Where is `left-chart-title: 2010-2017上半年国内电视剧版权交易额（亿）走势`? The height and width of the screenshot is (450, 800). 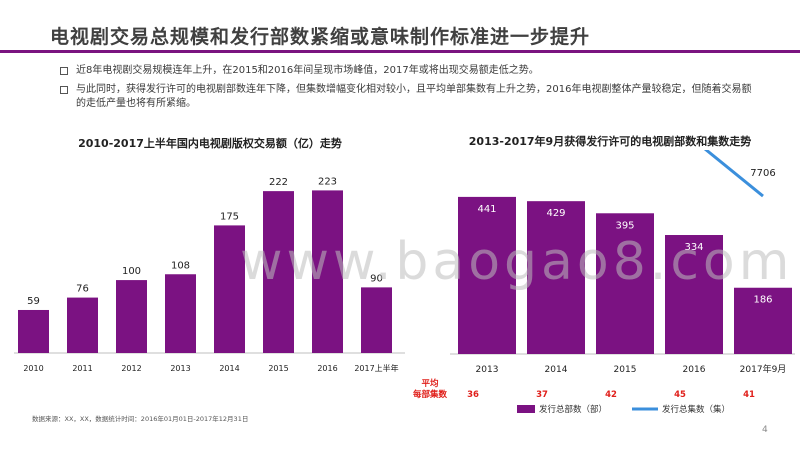
left-chart-title: 2010-2017上半年国内电视剧版权交易额（亿）走势 is located at coordinates (210, 143).